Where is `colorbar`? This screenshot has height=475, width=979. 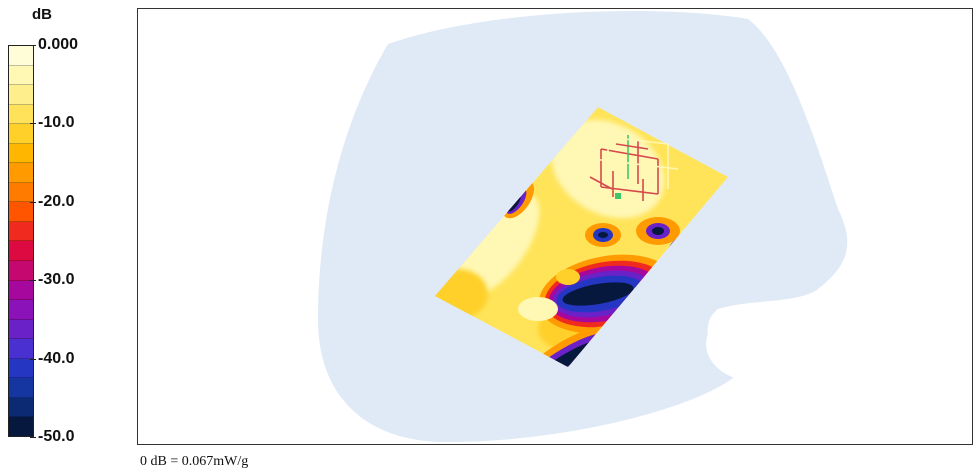
colorbar is located at coordinates (21, 241).